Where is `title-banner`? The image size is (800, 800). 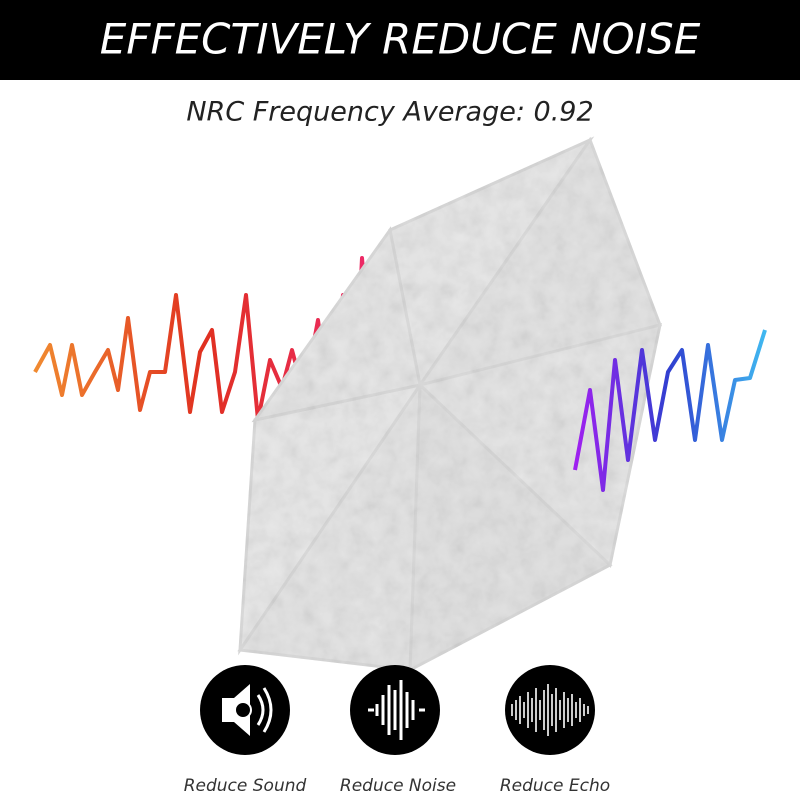 title-banner is located at coordinates (400, 40).